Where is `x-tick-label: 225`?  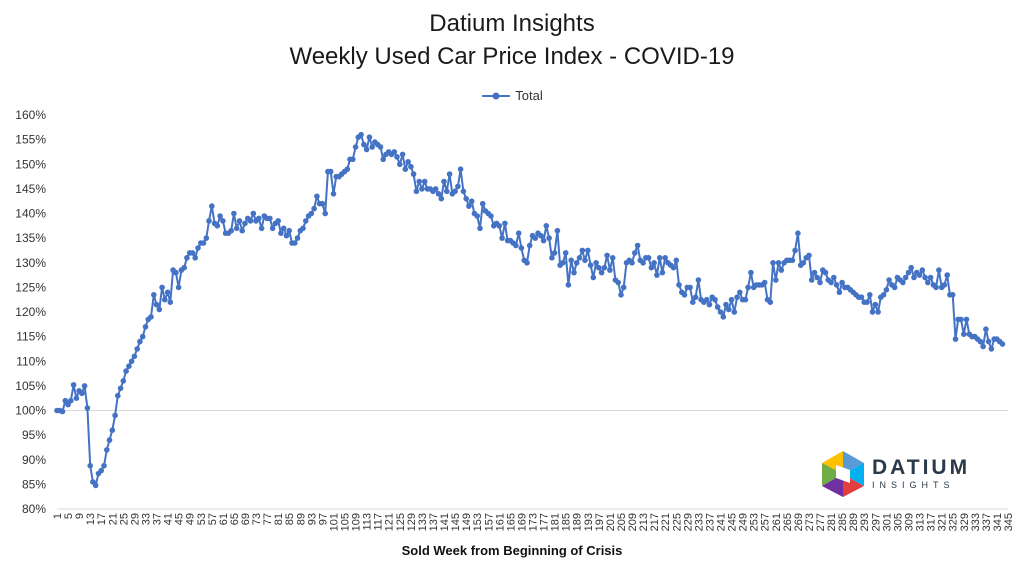
x-tick-label: 225 is located at coordinates (677, 522).